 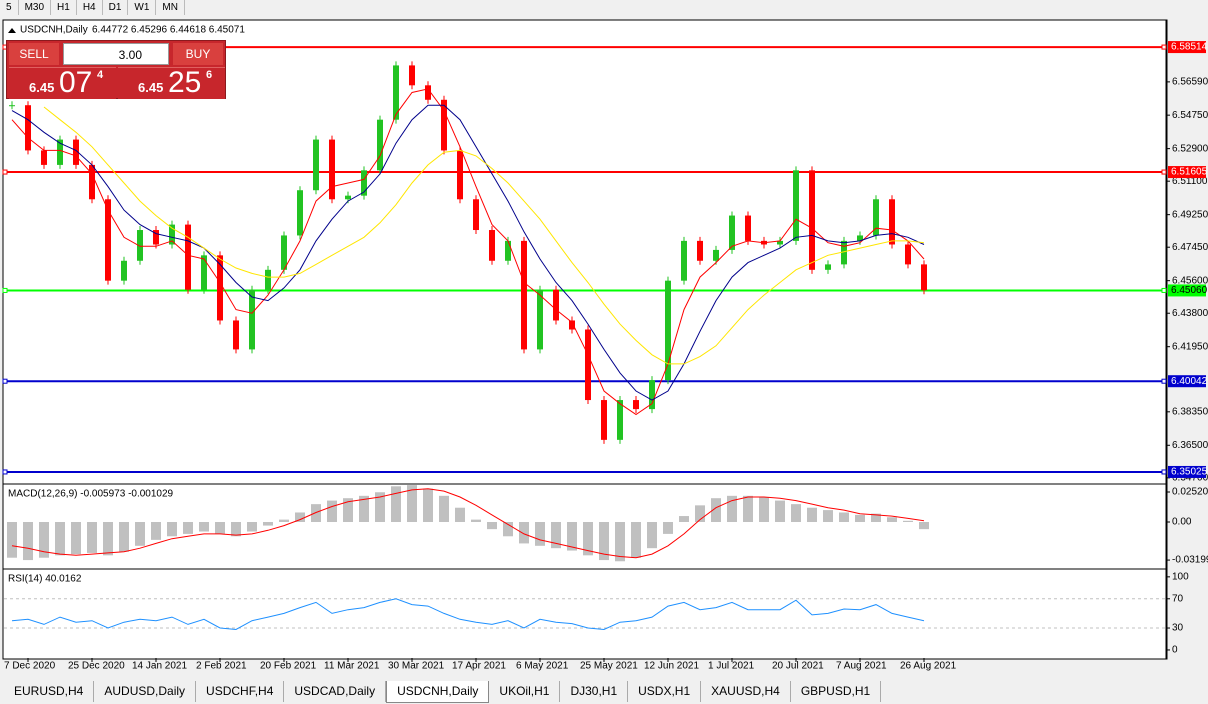 I want to click on level-label: 6.35025, so click(x=1189, y=472).